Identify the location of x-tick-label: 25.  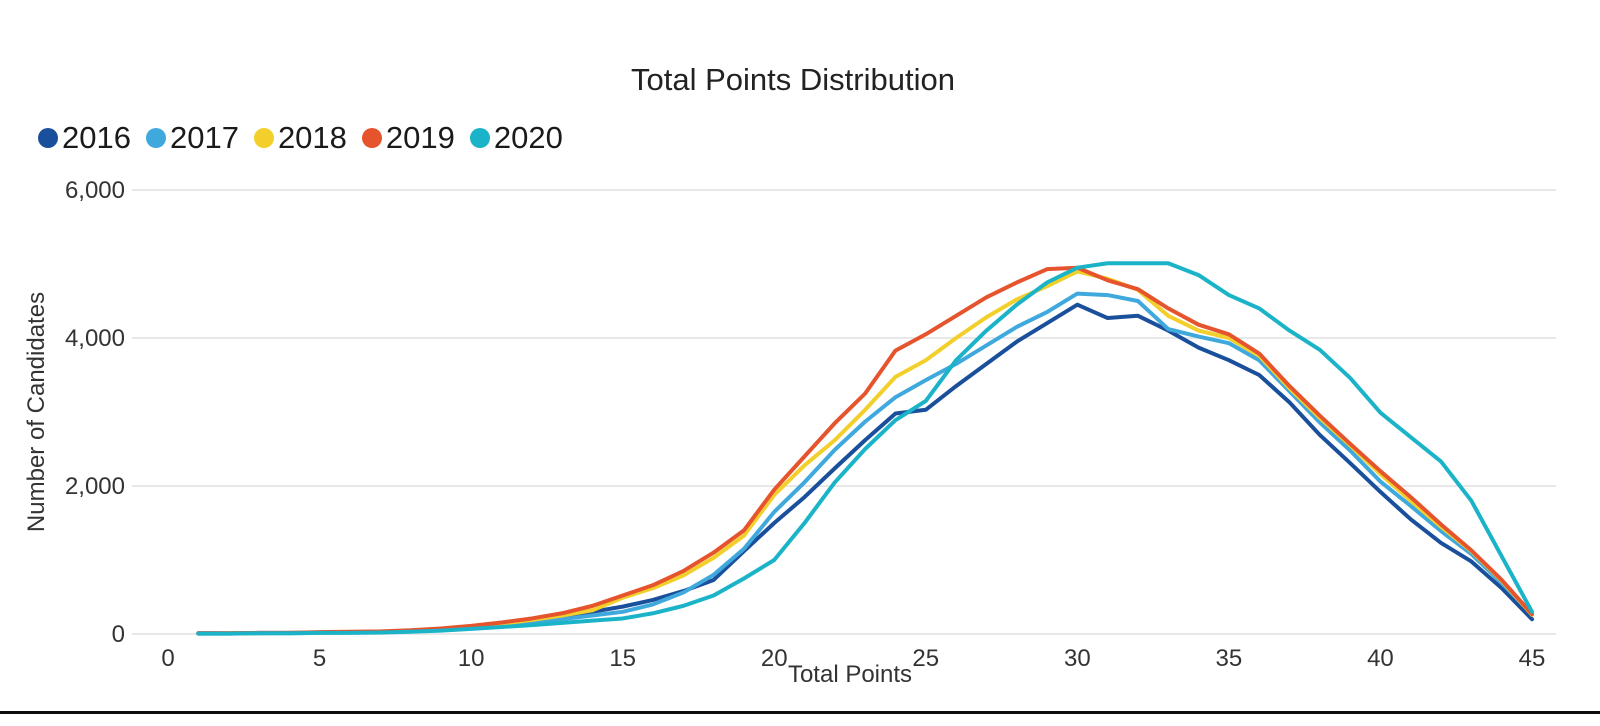
(925, 658).